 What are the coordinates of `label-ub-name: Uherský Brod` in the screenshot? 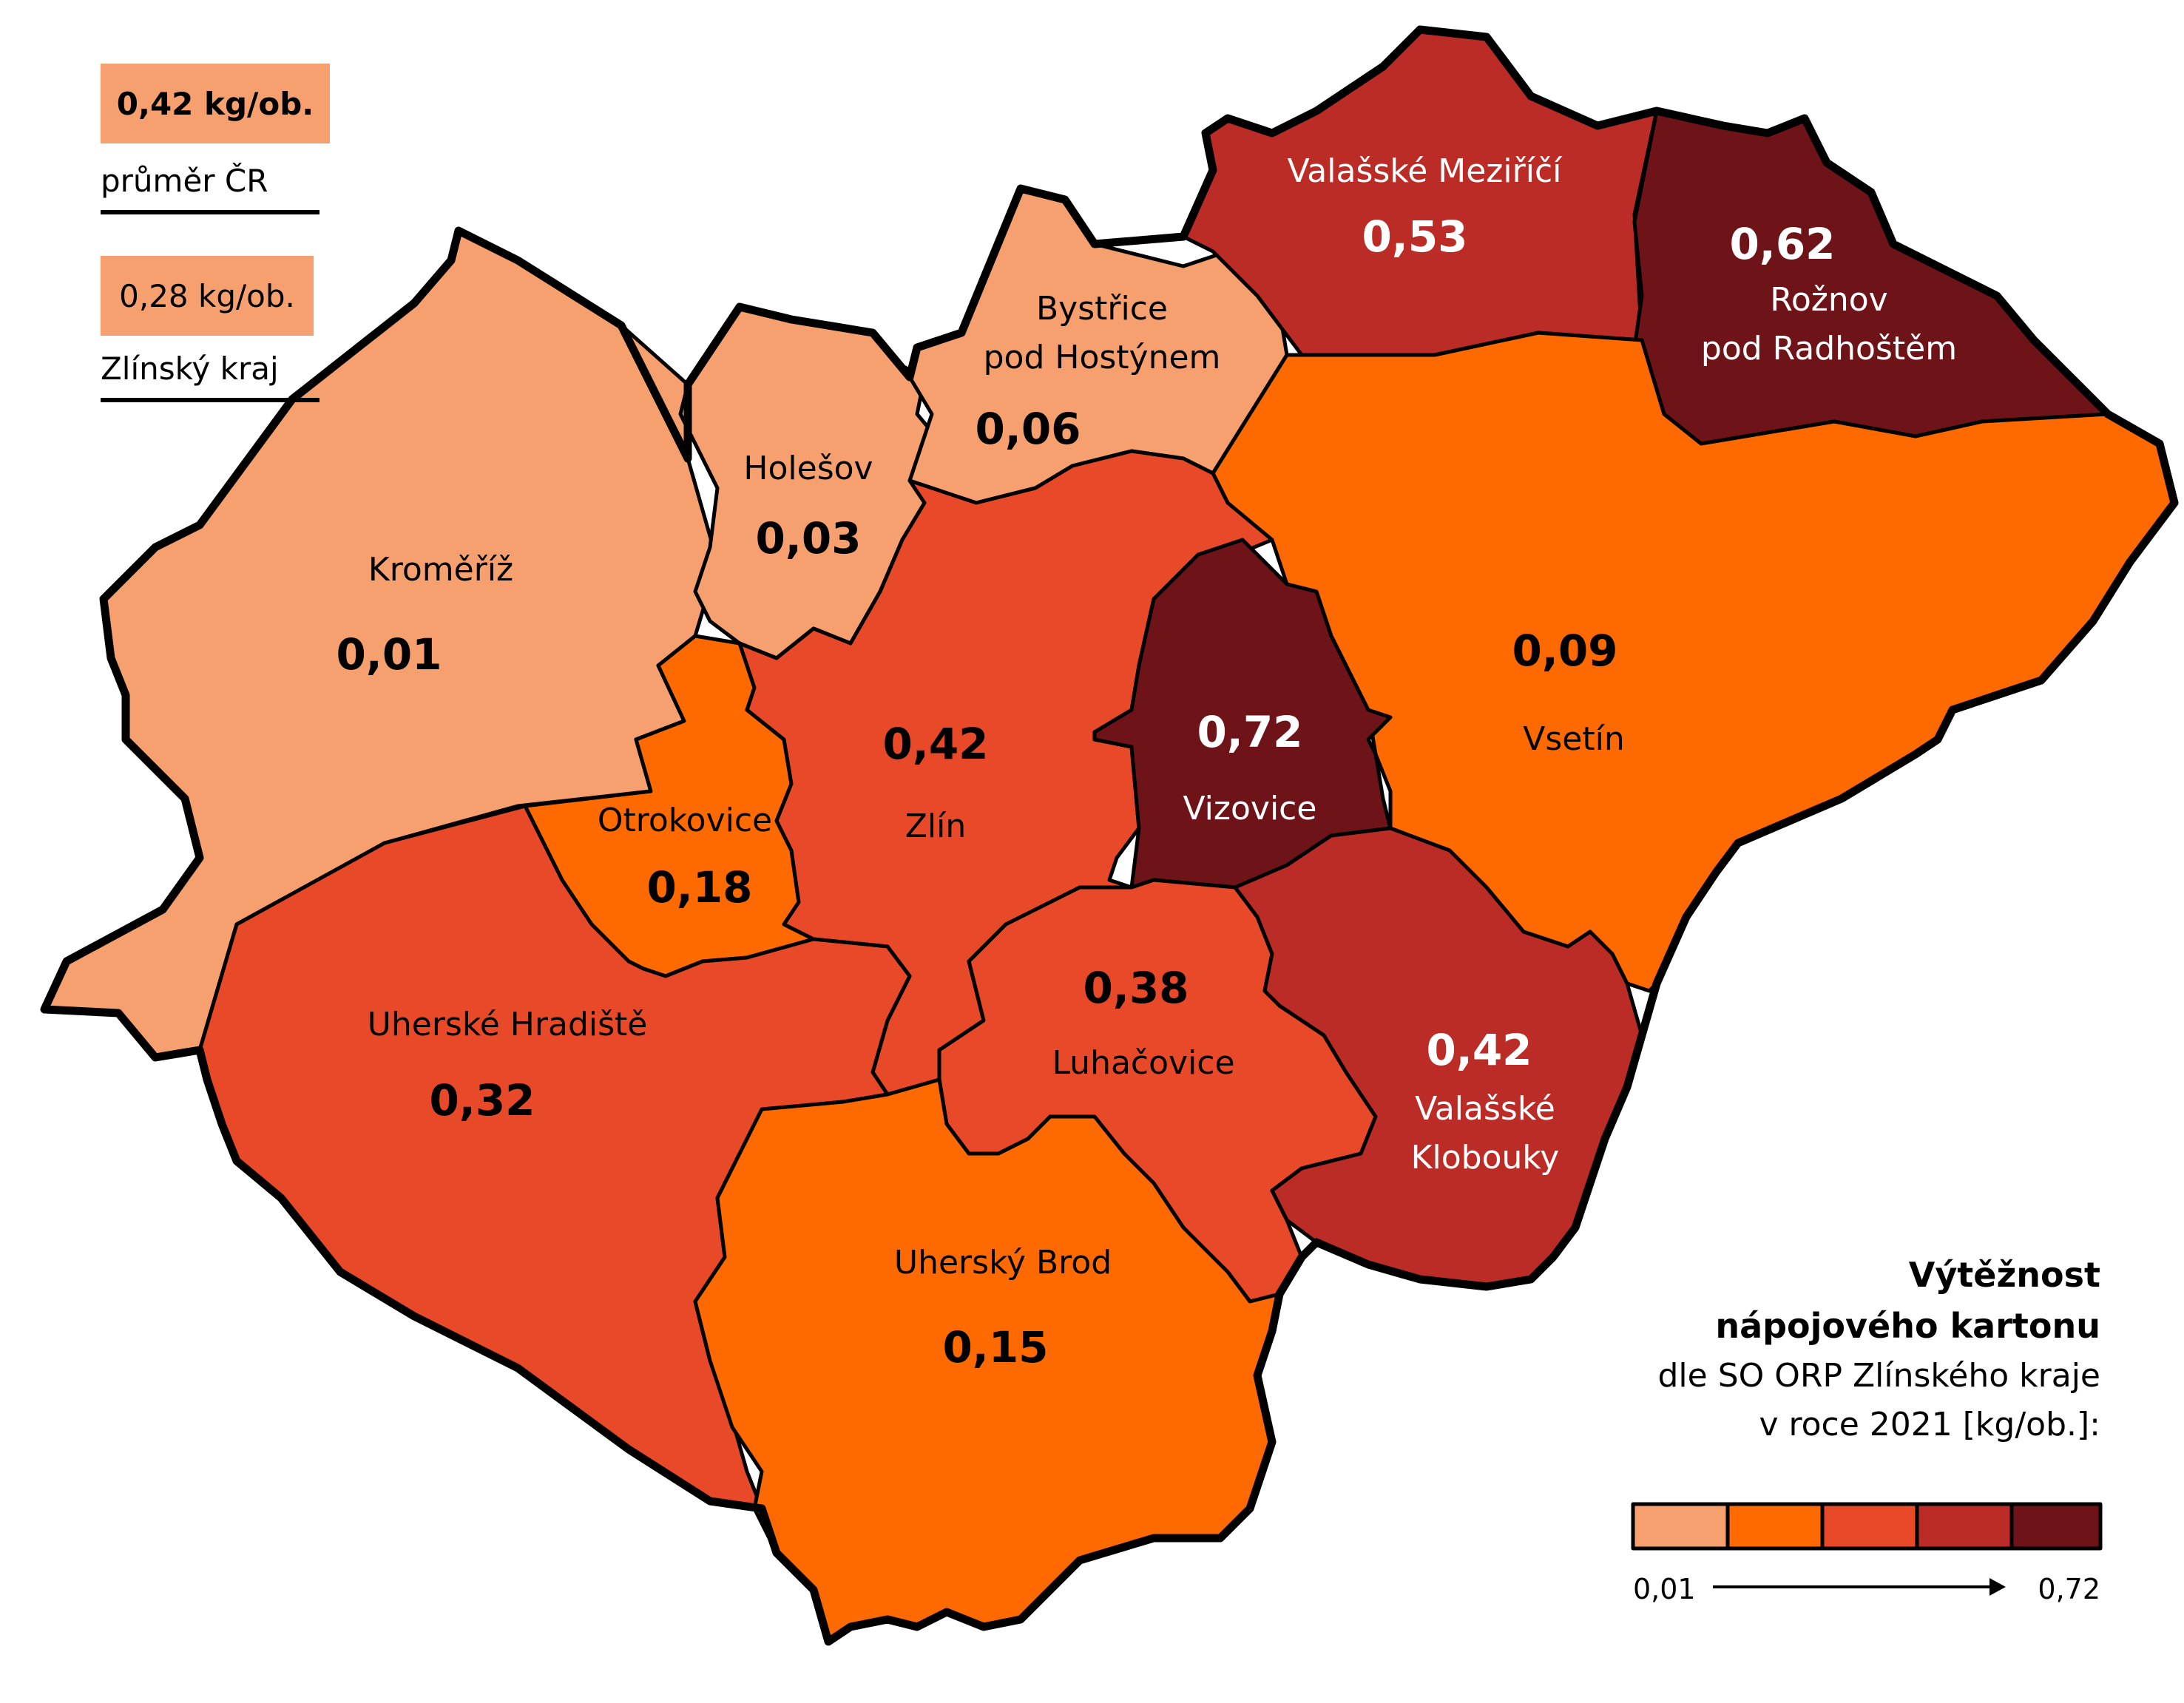 It's located at (1003, 1263).